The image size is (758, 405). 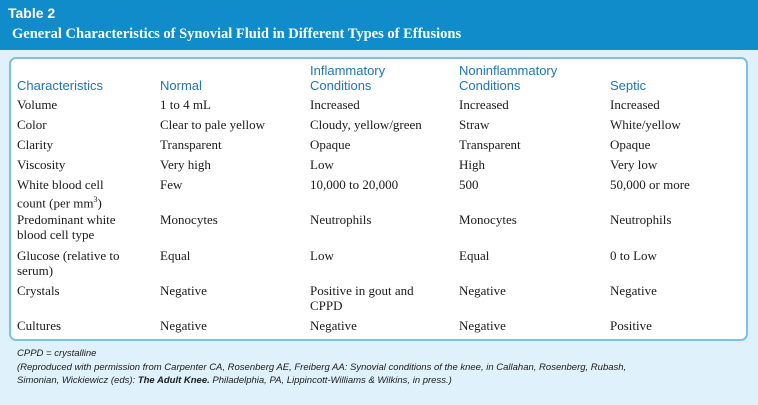 I want to click on cell-septic: 0 to Low, so click(x=633, y=255).